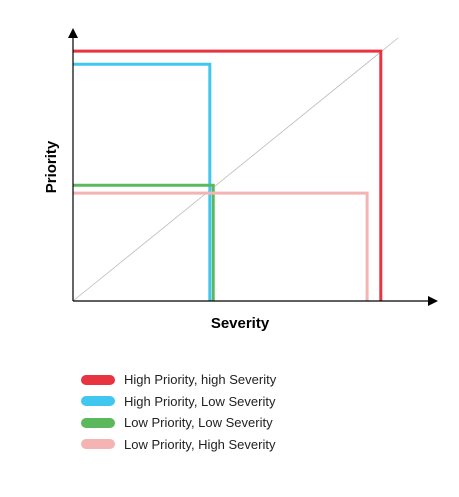  Describe the element at coordinates (221, 246) in the screenshot. I see `quadrant-outline-low-priority-high-severity` at that location.